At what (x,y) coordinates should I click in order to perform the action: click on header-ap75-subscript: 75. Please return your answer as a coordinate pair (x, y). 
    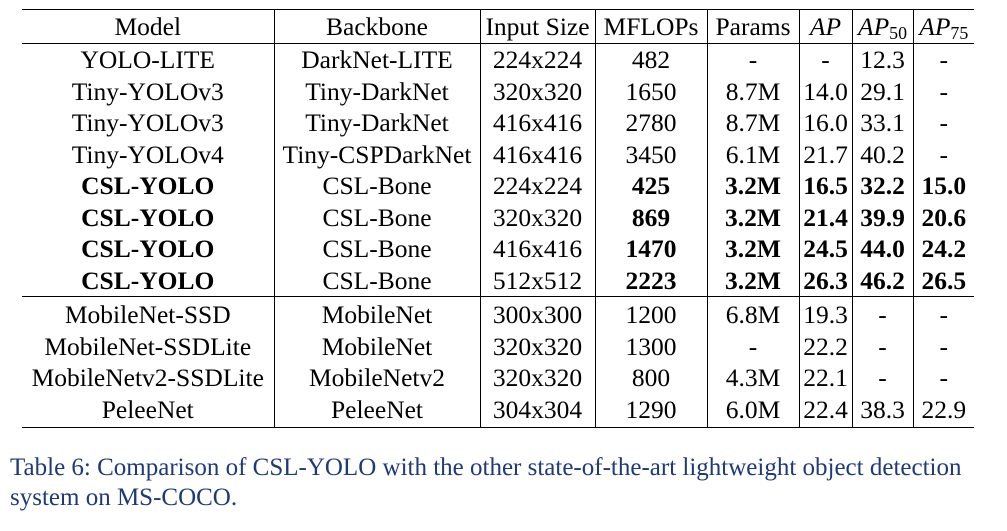
    Looking at the image, I should click on (959, 33).